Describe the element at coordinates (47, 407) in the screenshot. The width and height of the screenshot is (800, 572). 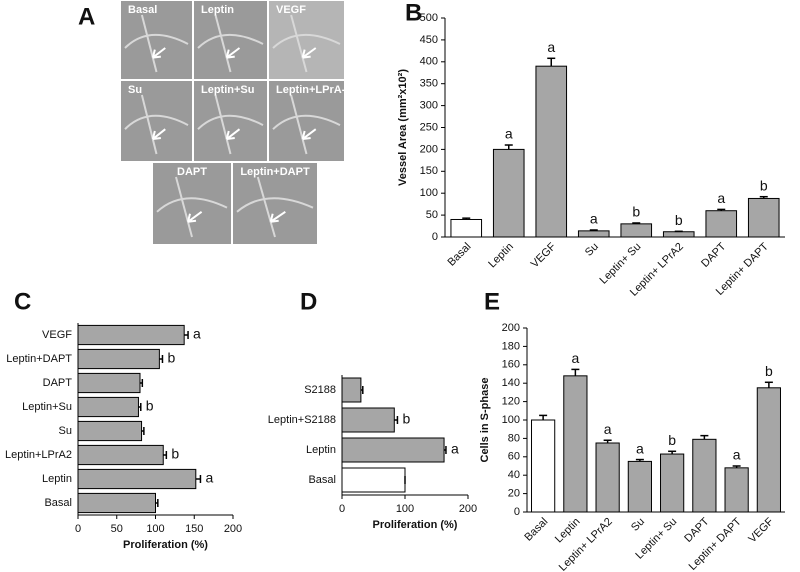
I see `y-tick-label: Leptin+Su` at that location.